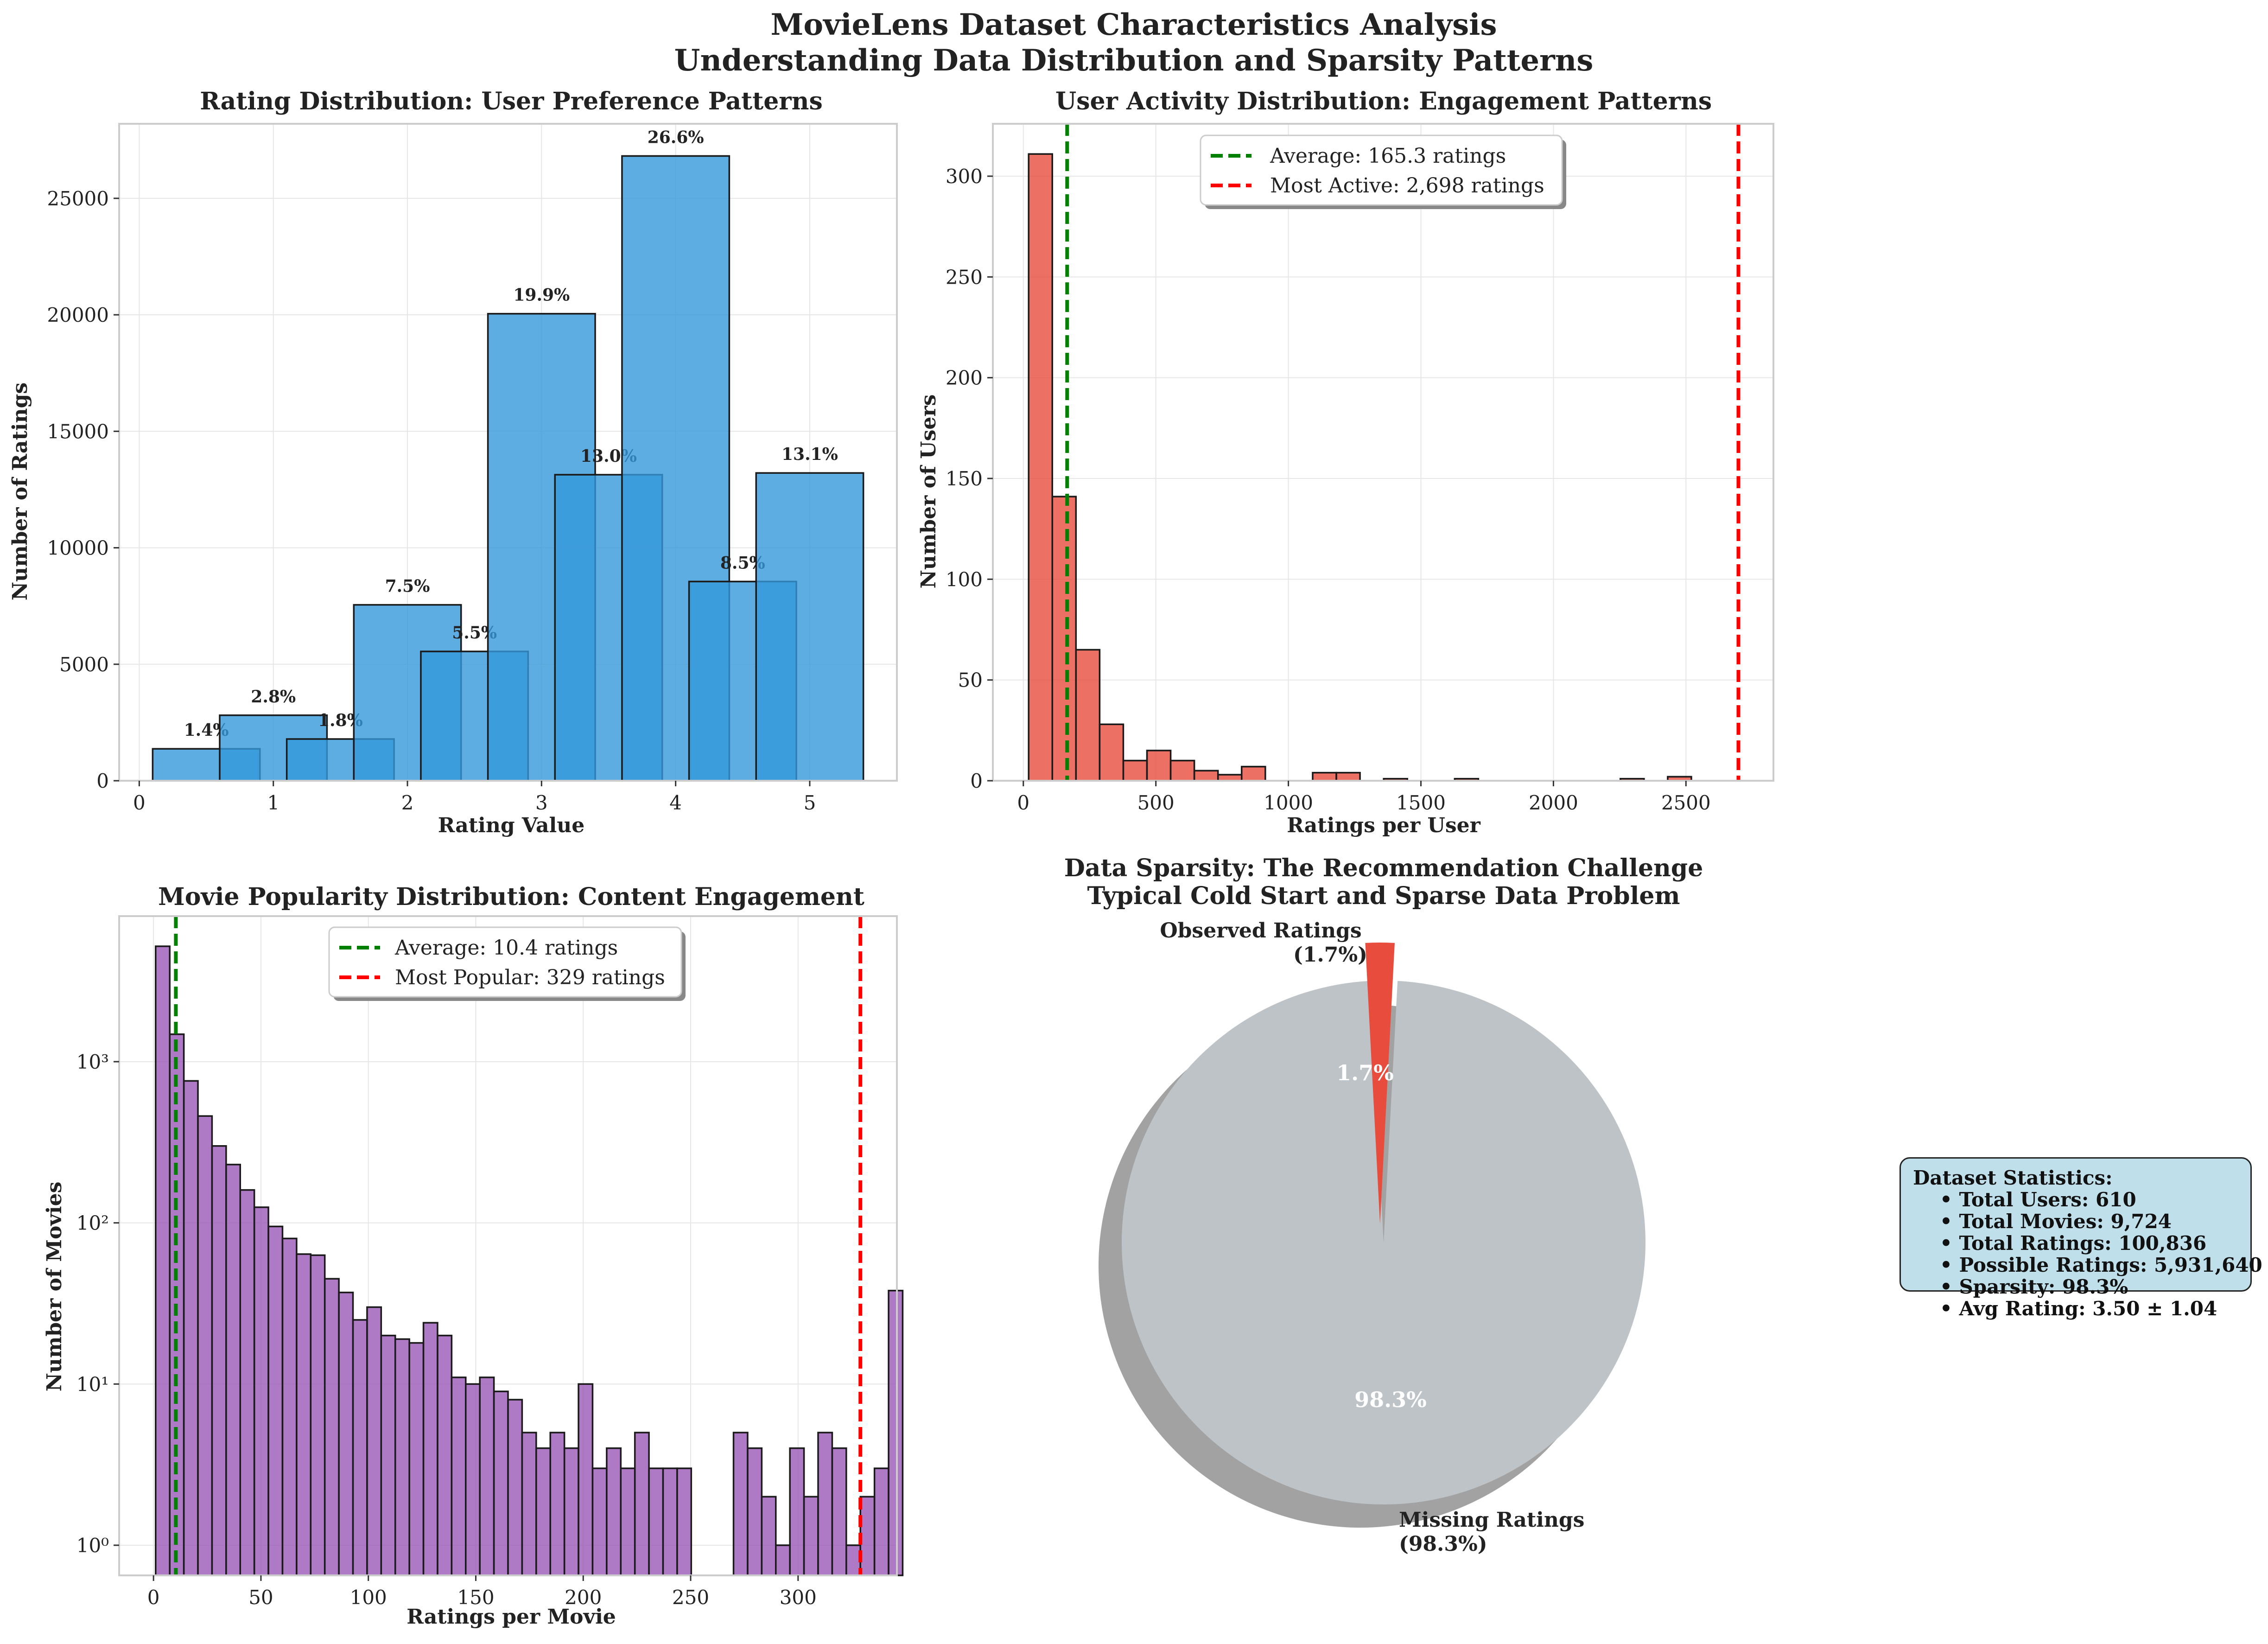  What do you see at coordinates (368, 1597) in the screenshot?
I see `x-tick-label: 100` at bounding box center [368, 1597].